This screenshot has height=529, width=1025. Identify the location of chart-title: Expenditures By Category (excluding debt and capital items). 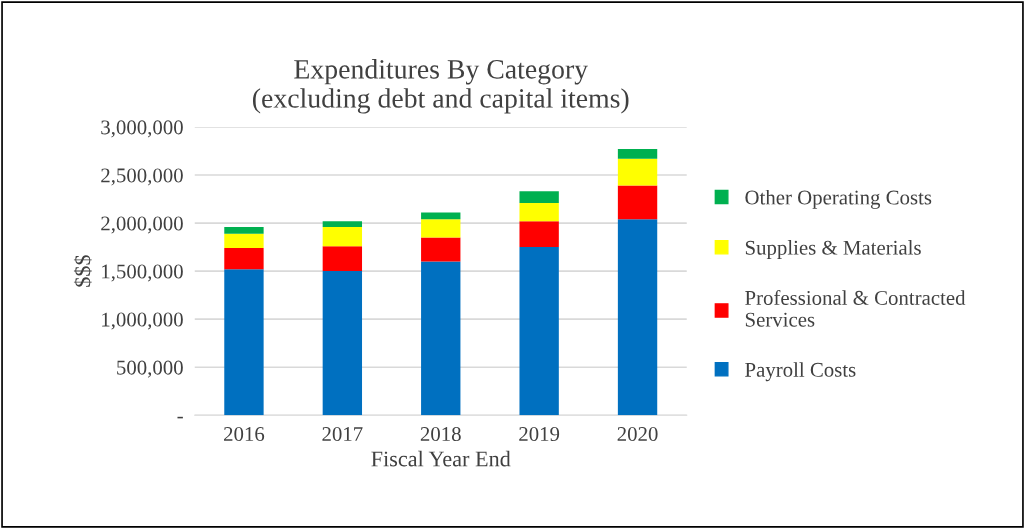
(440, 86).